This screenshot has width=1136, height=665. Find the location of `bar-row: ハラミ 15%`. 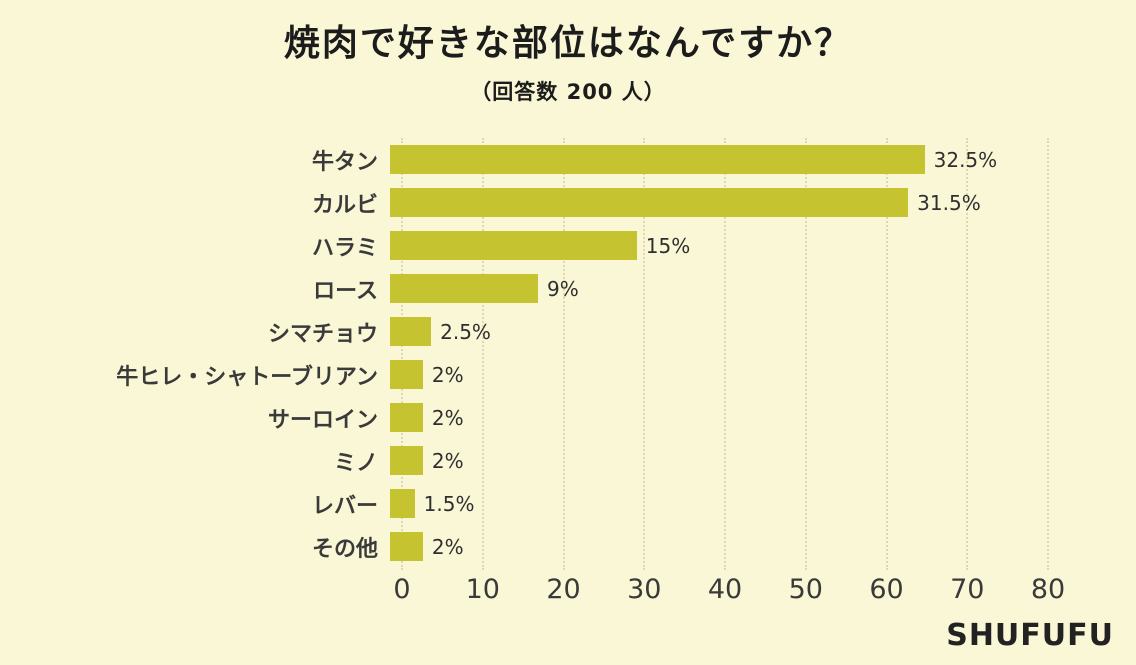

bar-row: ハラミ 15% is located at coordinates (568, 245).